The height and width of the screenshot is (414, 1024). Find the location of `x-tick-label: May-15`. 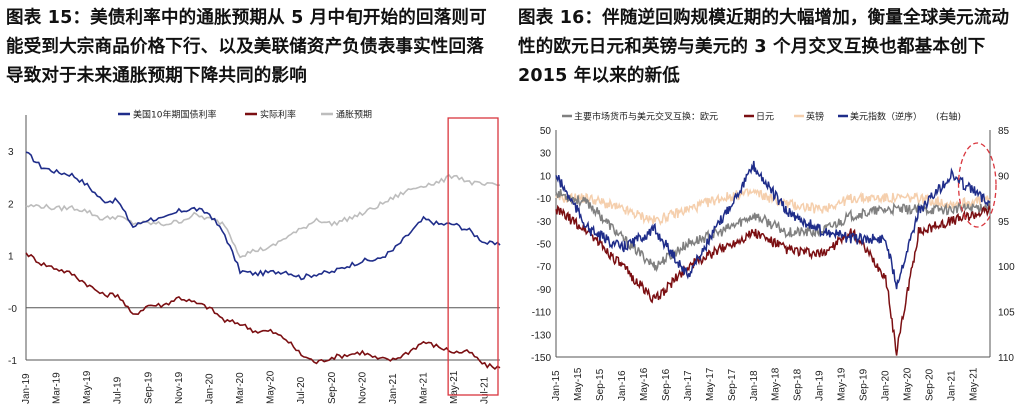

x-tick-label: May-15 is located at coordinates (578, 384).